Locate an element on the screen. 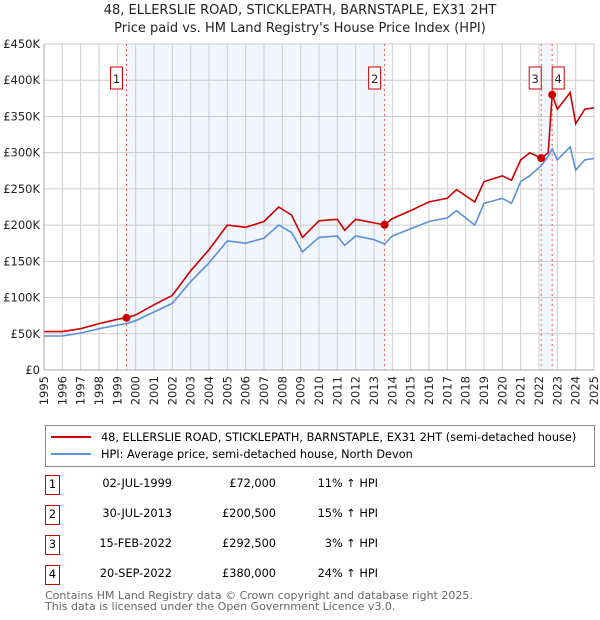 Image resolution: width=600 pixels, height=620 pixels. x-tick-label: 2001 is located at coordinates (154, 390).